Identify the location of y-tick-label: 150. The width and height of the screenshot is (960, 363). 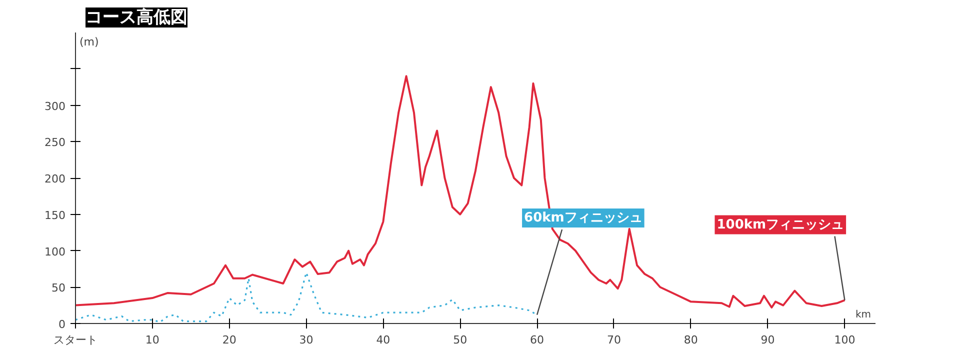
(55, 215).